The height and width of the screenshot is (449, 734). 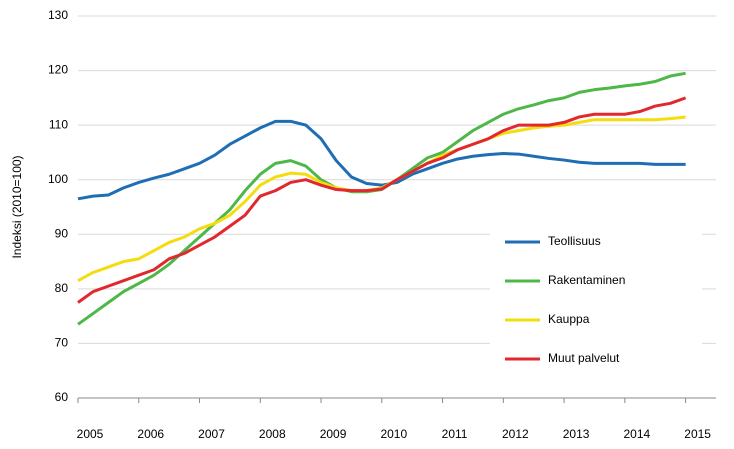 I want to click on legend-box, so click(x=596, y=300).